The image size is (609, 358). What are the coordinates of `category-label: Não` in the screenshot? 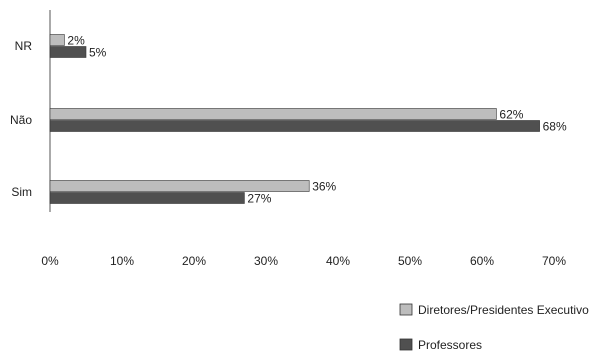 It's located at (21, 120).